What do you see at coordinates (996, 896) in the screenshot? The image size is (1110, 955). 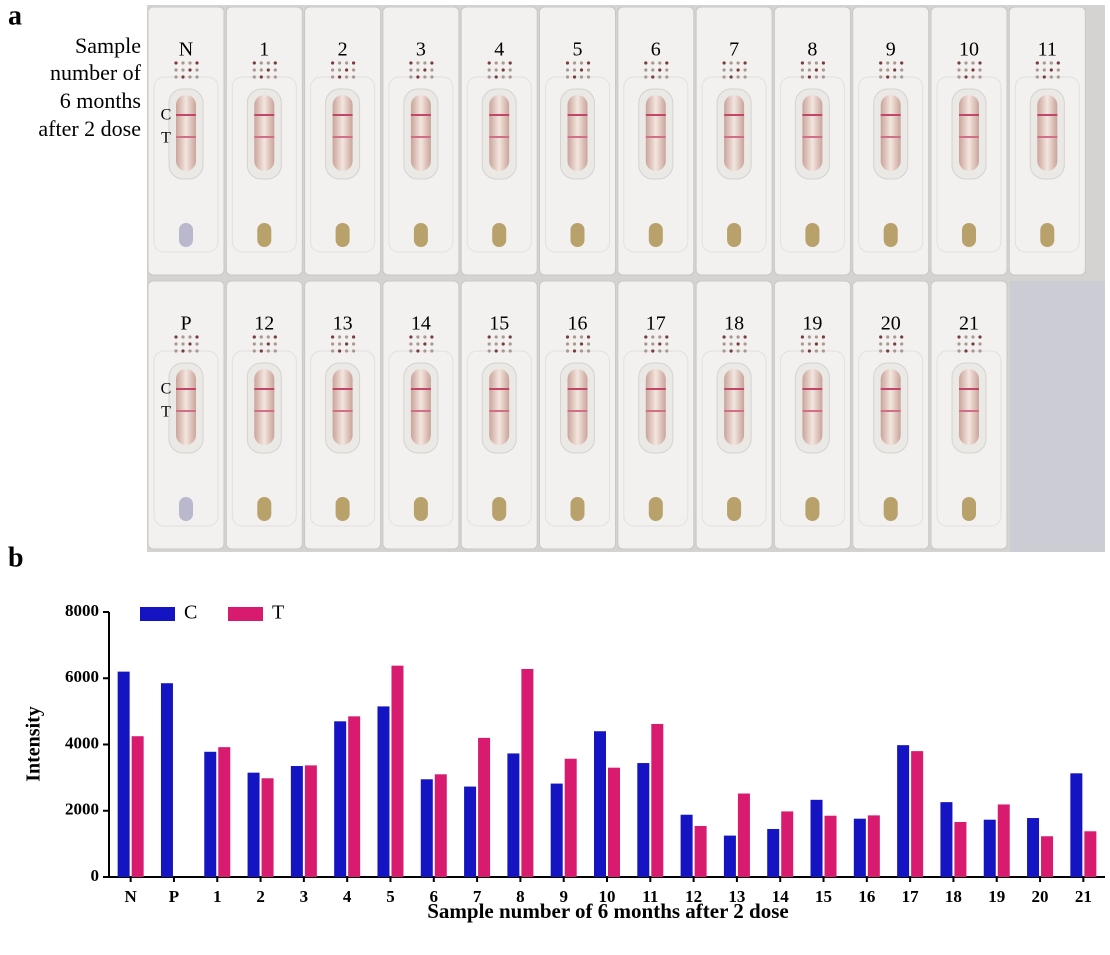 I see `x-tick-label: 19` at bounding box center [996, 896].